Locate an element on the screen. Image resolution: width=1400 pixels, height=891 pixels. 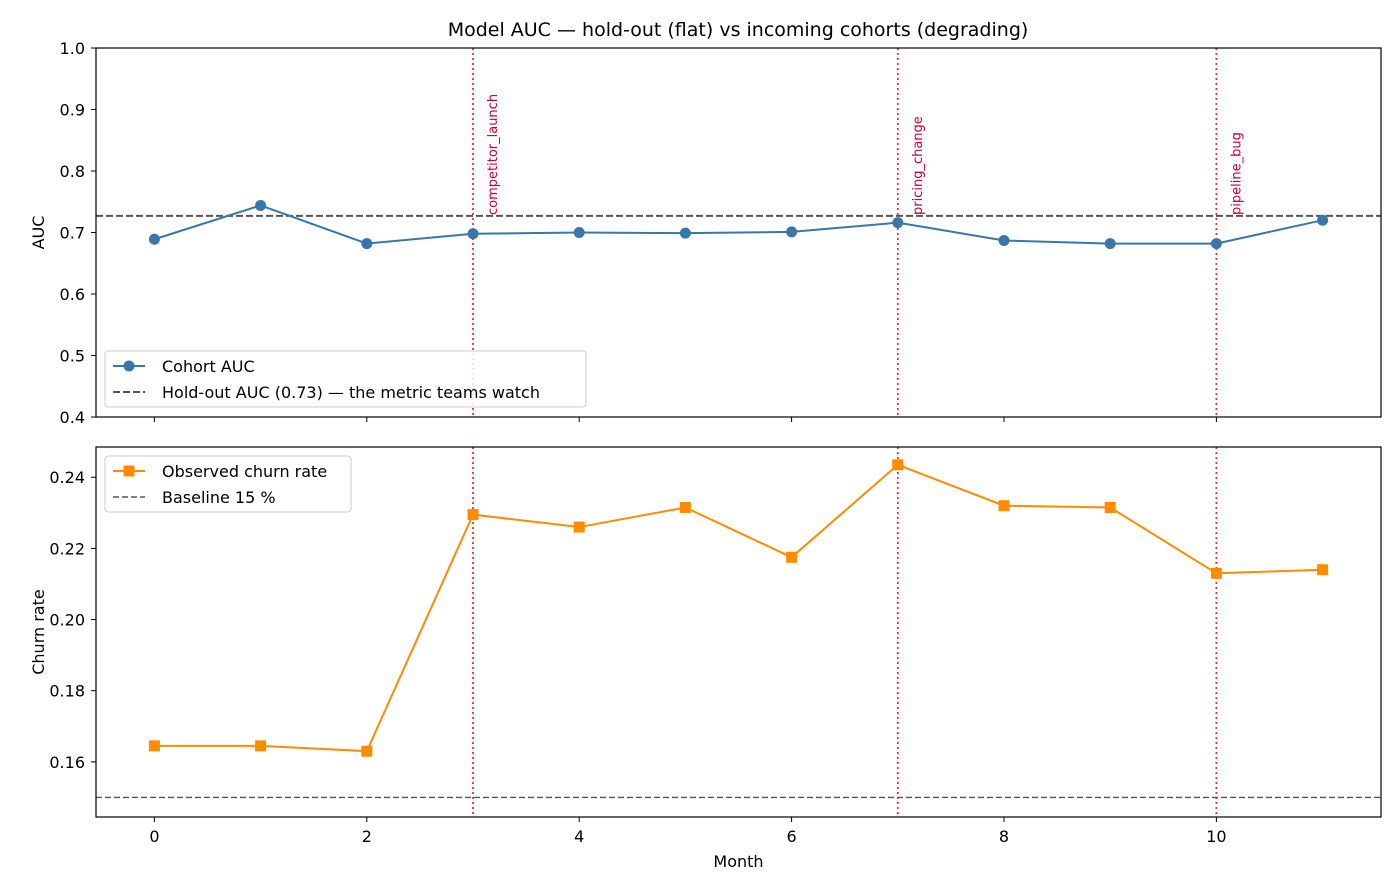
y-tick-label: 0.24 is located at coordinates (67, 477).